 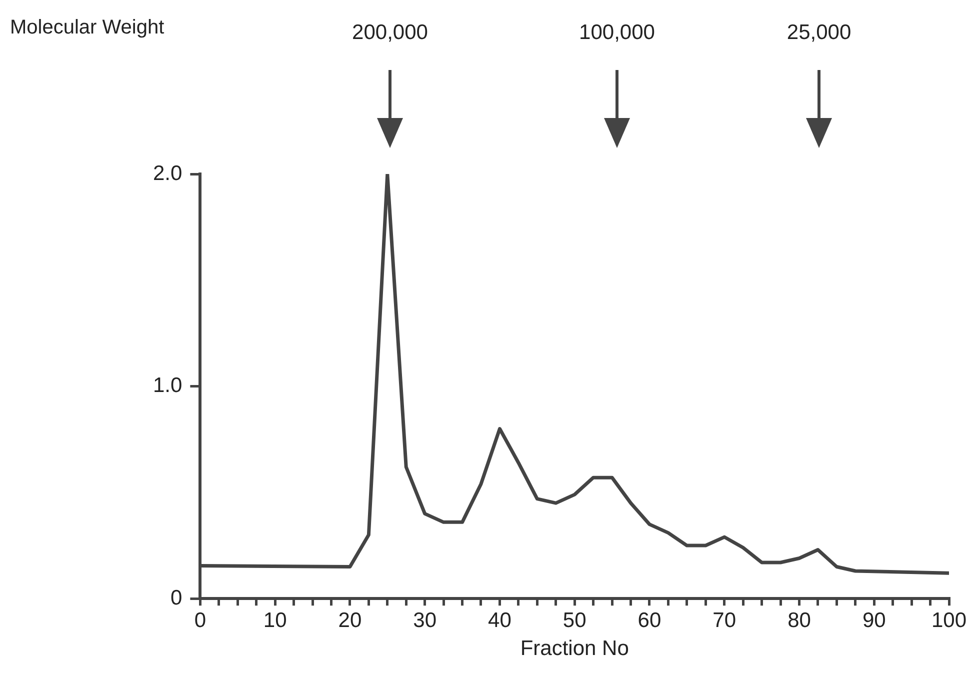 I want to click on x-tick-label: 30, so click(x=425, y=620).